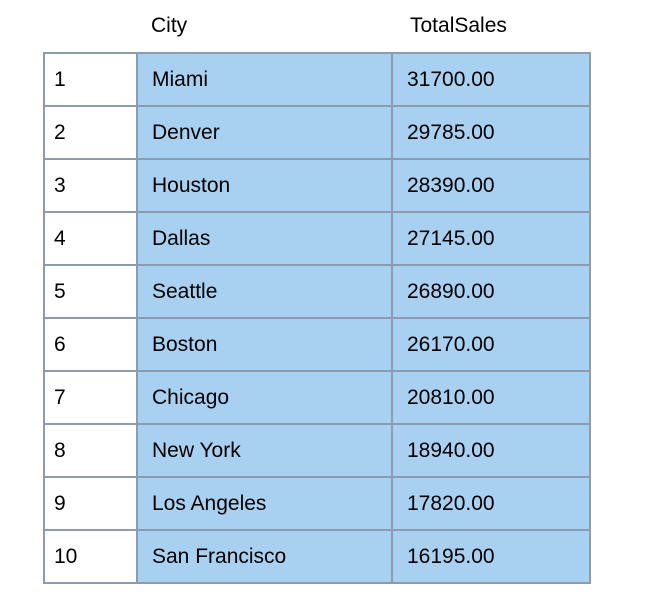  I want to click on city-cell: Houston, so click(265, 185).